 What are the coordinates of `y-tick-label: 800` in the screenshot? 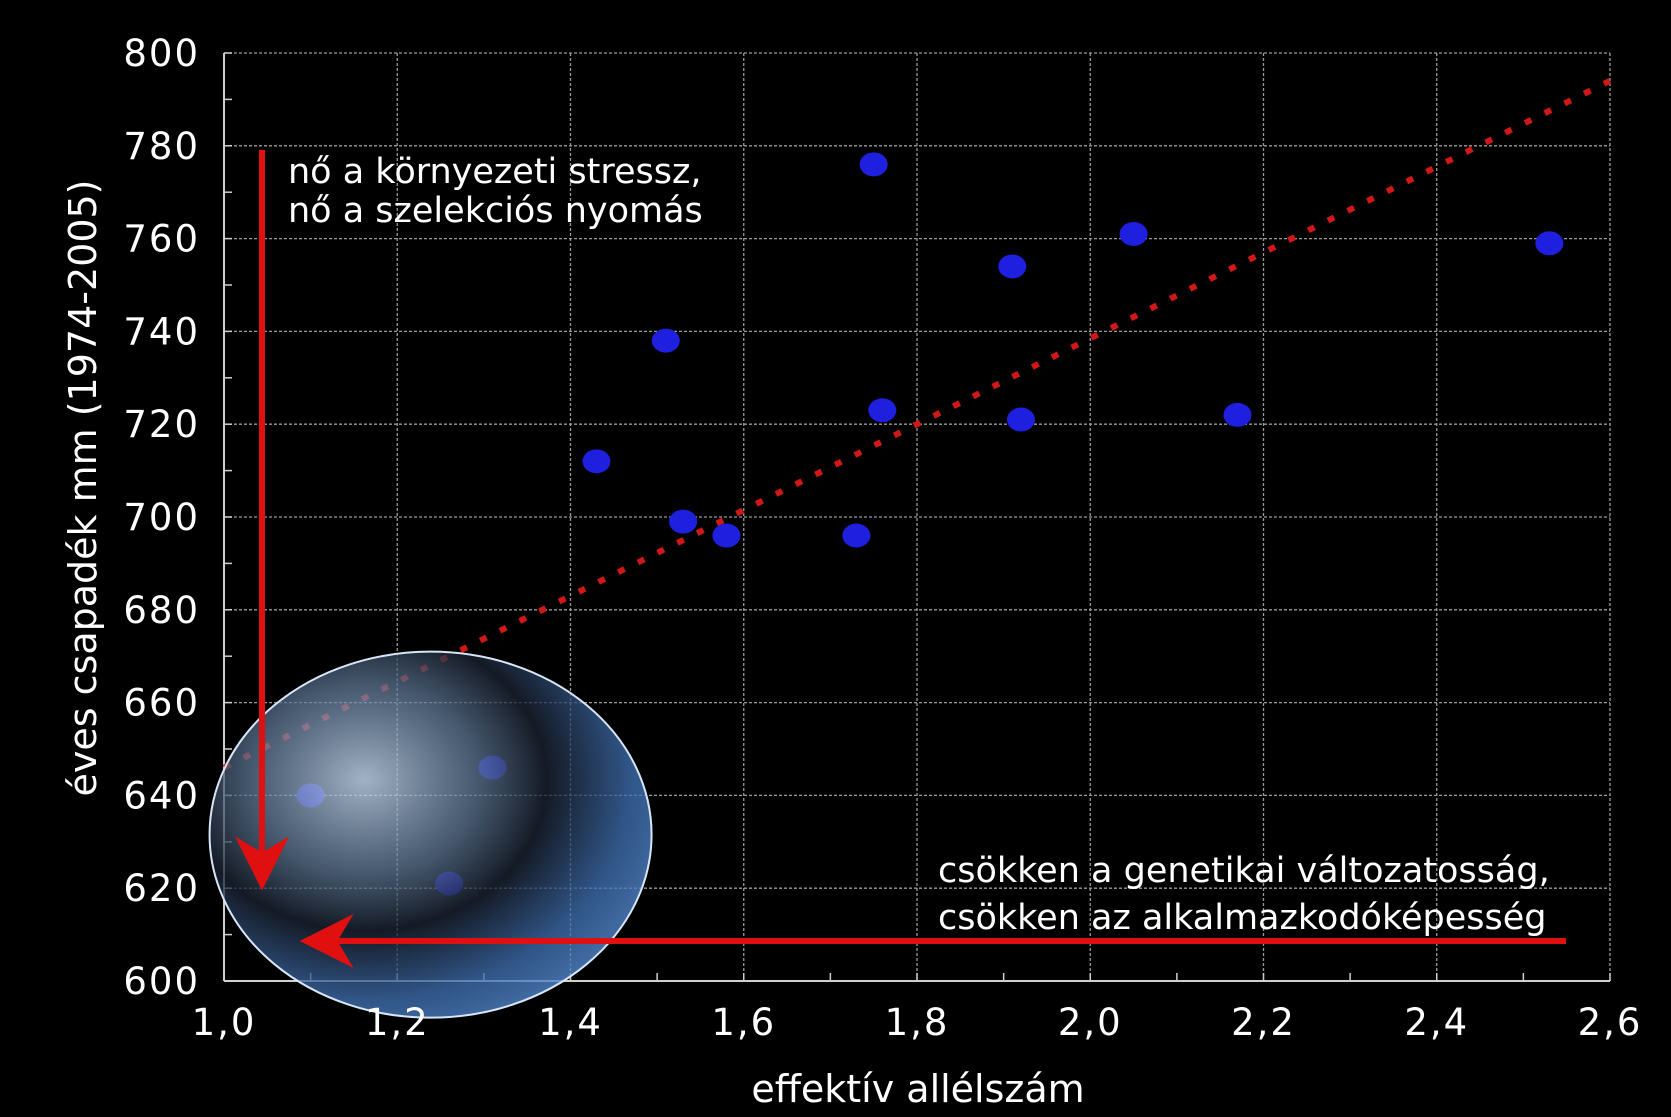 It's located at (161, 53).